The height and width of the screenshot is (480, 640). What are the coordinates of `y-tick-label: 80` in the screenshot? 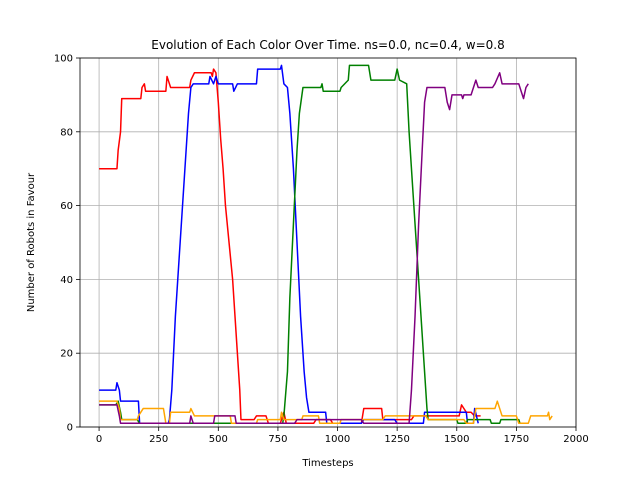 It's located at (66, 132).